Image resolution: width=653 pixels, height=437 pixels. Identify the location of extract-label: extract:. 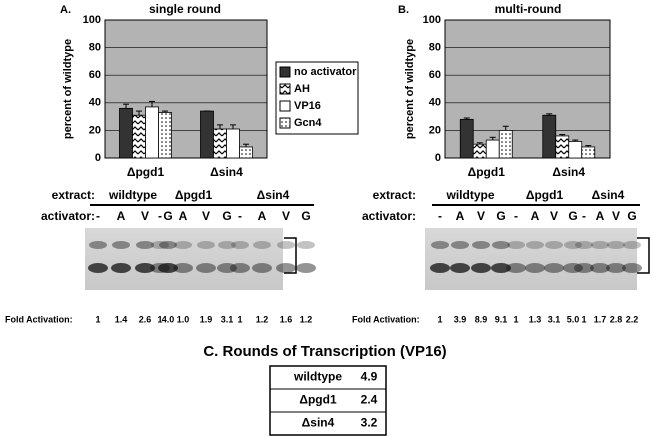
(394, 195).